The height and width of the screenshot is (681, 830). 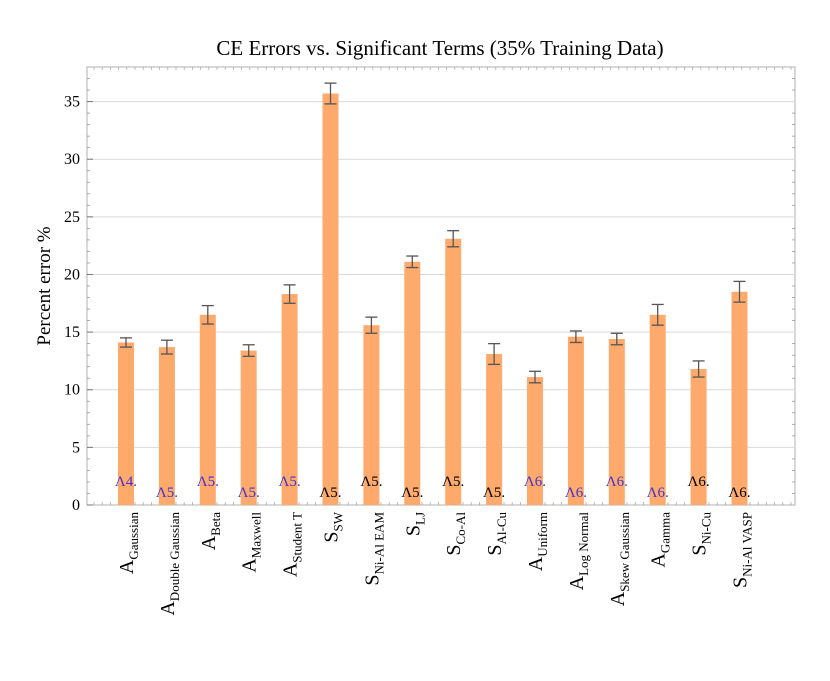 What do you see at coordinates (701, 534) in the screenshot?
I see `x-tick-label: SNi-Cu` at bounding box center [701, 534].